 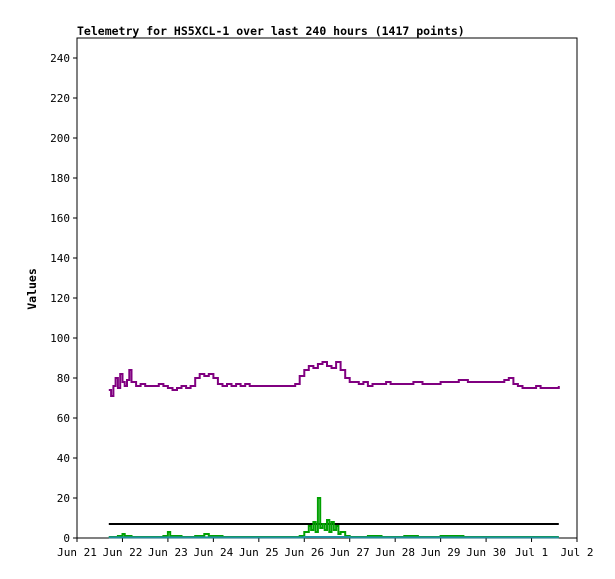 What do you see at coordinates (441, 552) in the screenshot?
I see `x-tick-label: Jun 29` at bounding box center [441, 552].